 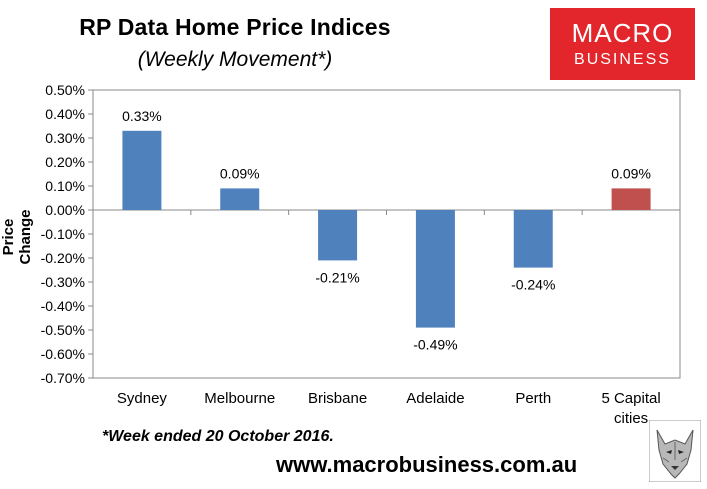 I want to click on y-tick-label: 0.40%, so click(x=65, y=114).